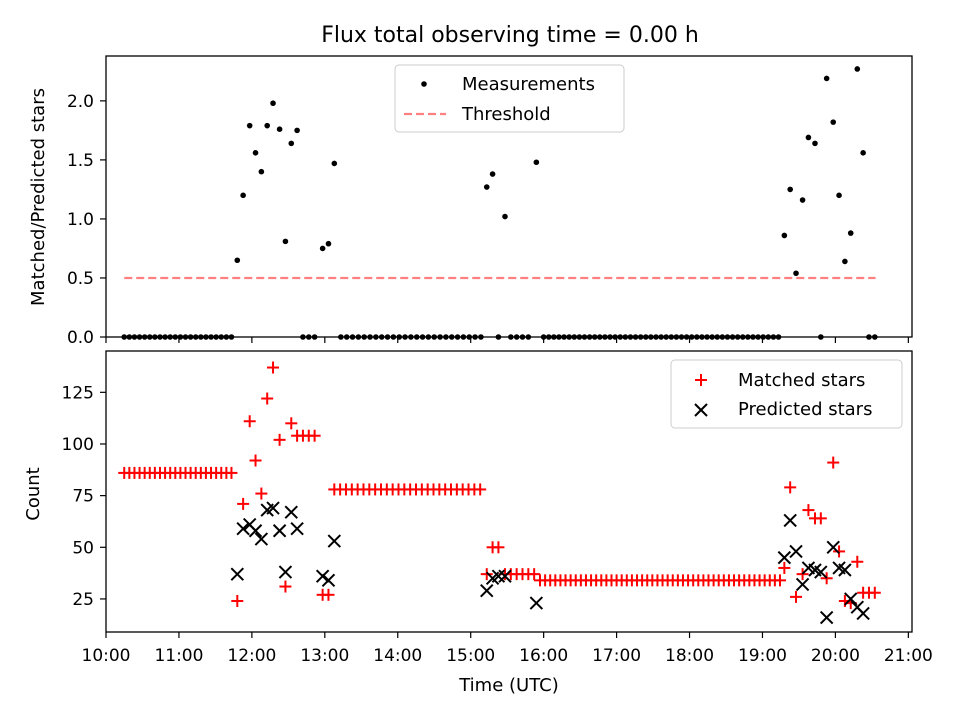  I want to click on top-x-ticks, so click(507, 340).